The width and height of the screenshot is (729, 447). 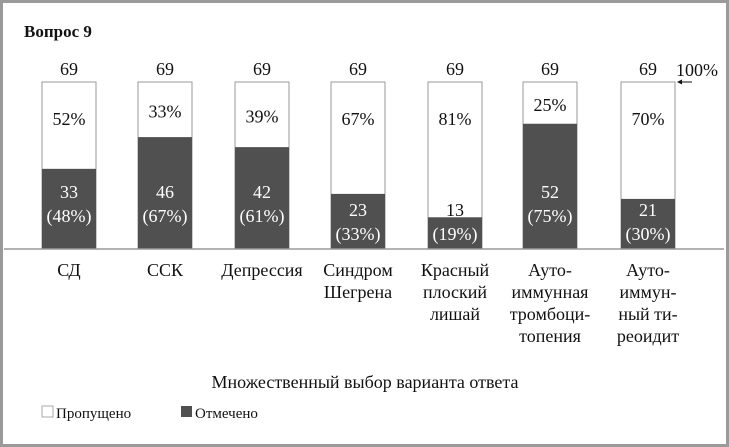 I want to click on category-label: топения, so click(x=550, y=336).